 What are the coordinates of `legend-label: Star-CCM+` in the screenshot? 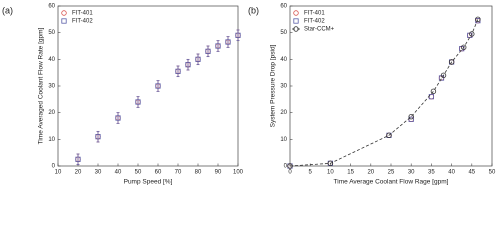 It's located at (319, 30).